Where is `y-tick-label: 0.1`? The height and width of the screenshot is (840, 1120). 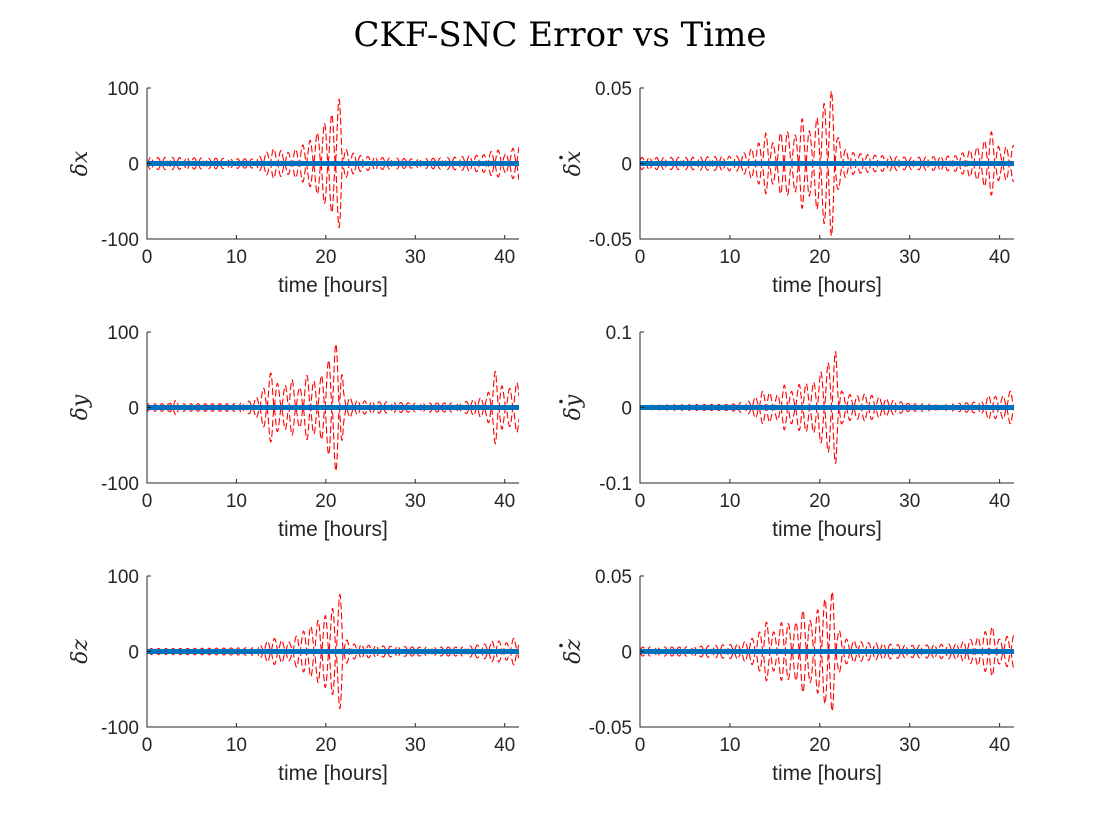 y-tick-label: 0.1 is located at coordinates (619, 333).